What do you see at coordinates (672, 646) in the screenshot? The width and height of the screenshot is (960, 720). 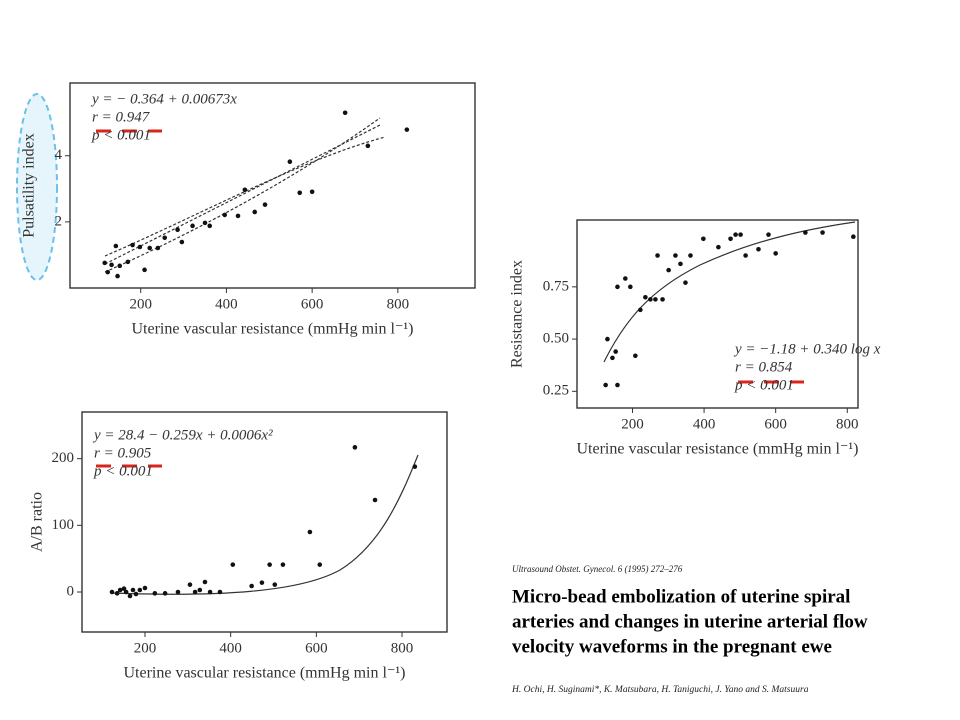 I see `citation-title: velocity waveforms in the pregnant ewe` at bounding box center [672, 646].